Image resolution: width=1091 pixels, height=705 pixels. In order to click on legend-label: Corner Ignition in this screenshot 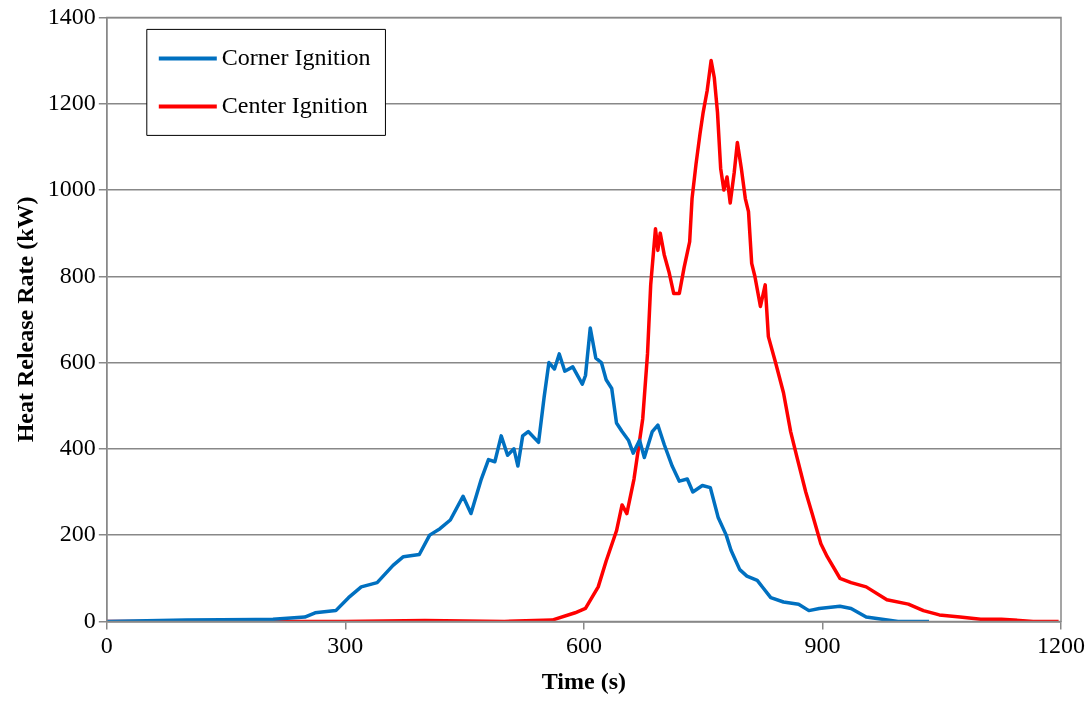, I will do `click(296, 56)`.